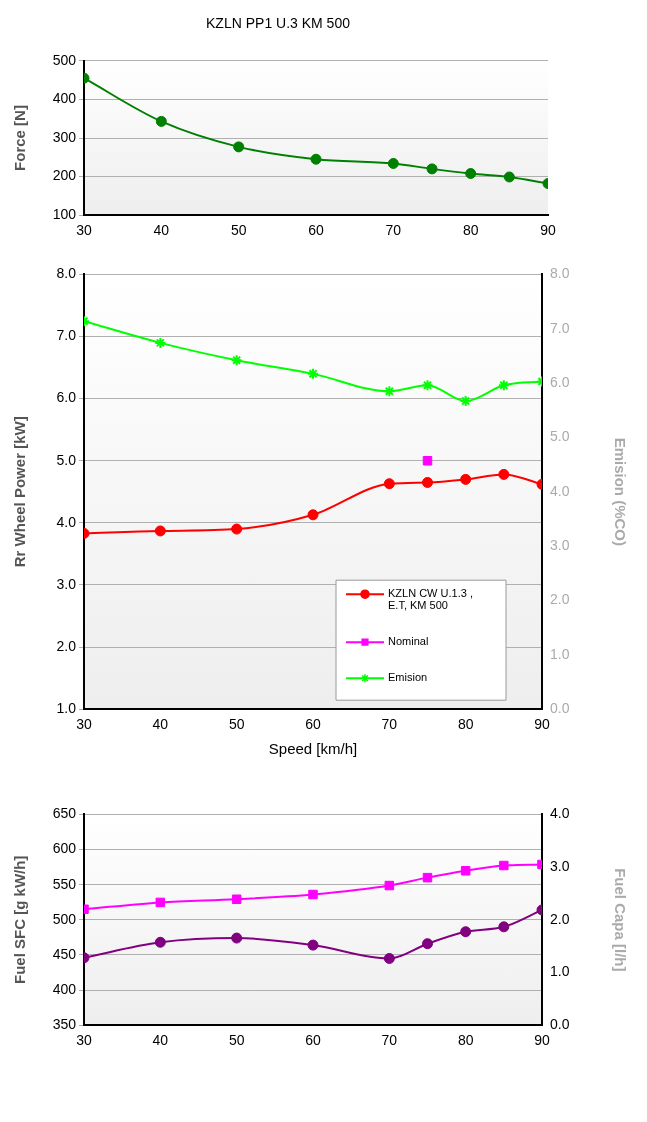 The image size is (647, 1122). I want to click on legend-label: Emision, so click(408, 677).